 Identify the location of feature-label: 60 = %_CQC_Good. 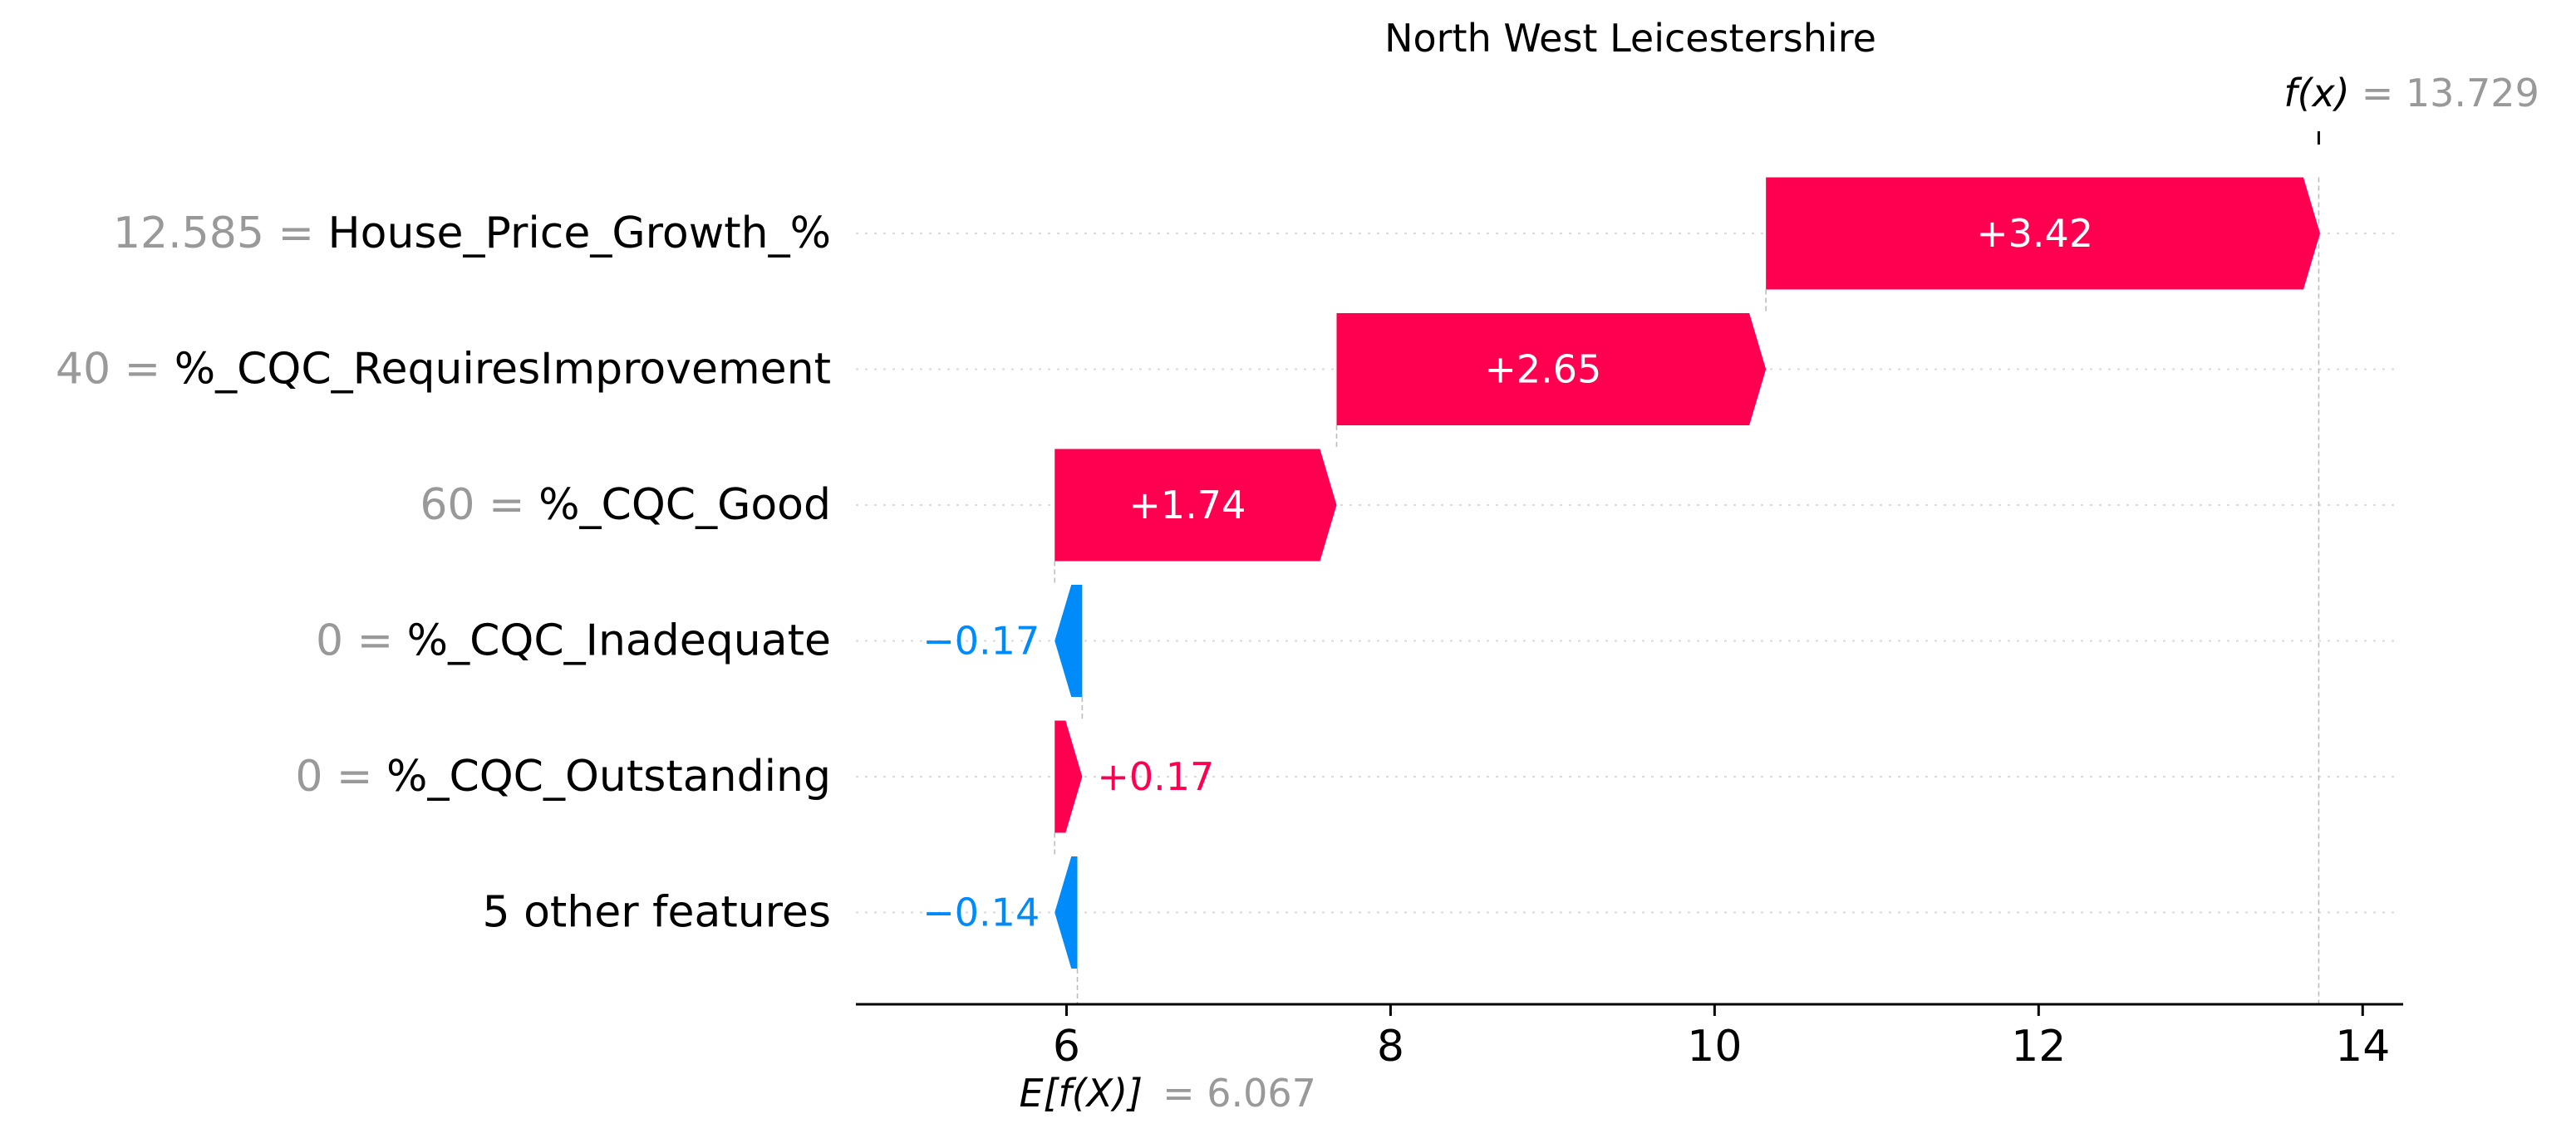
(625, 505).